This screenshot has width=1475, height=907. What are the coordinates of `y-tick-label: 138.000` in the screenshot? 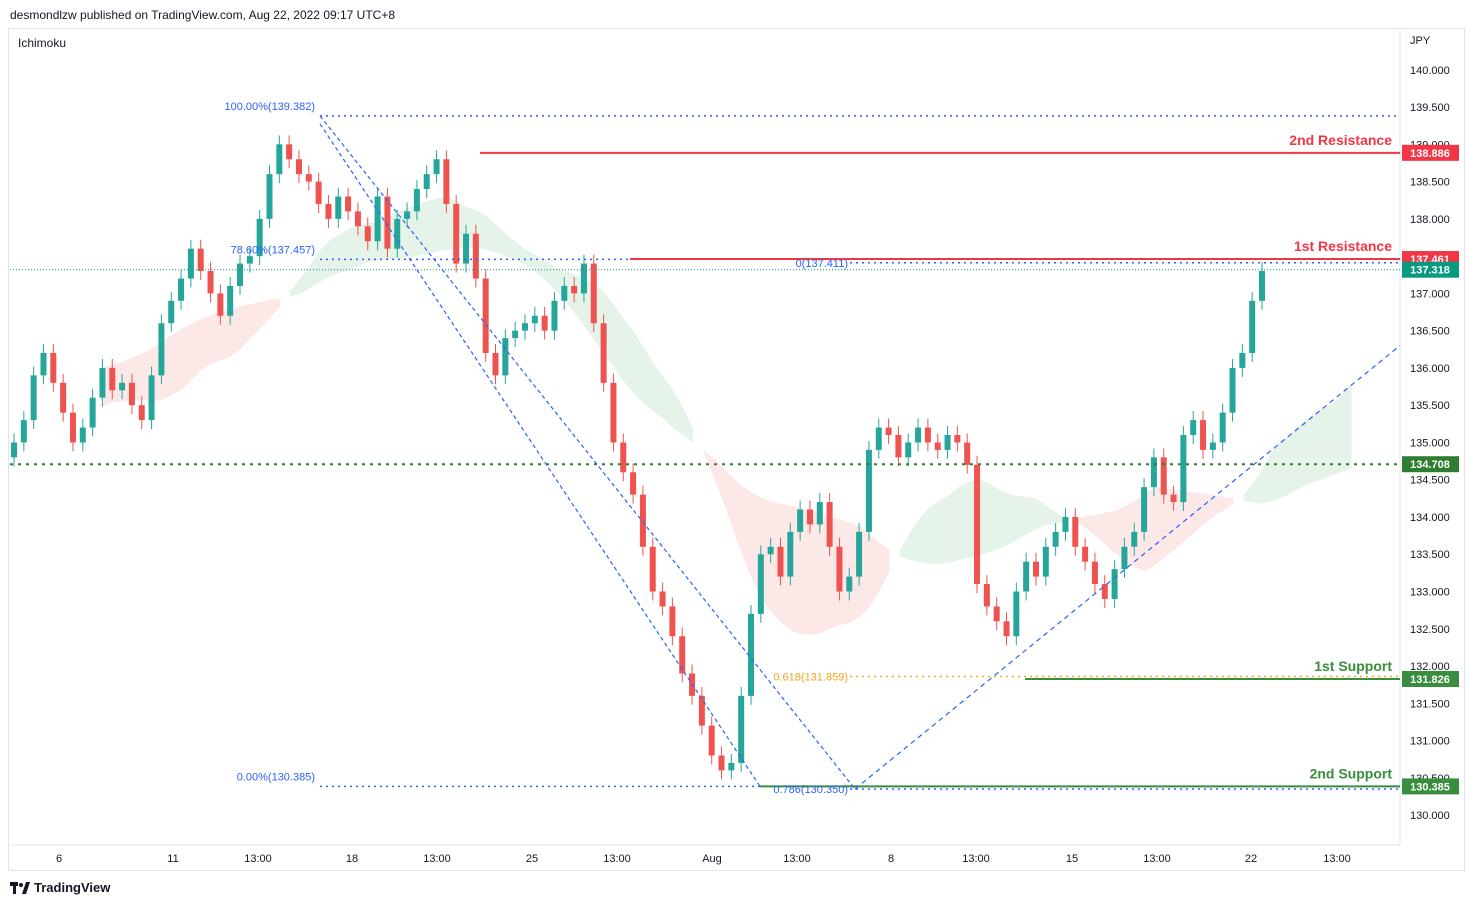 It's located at (1430, 220).